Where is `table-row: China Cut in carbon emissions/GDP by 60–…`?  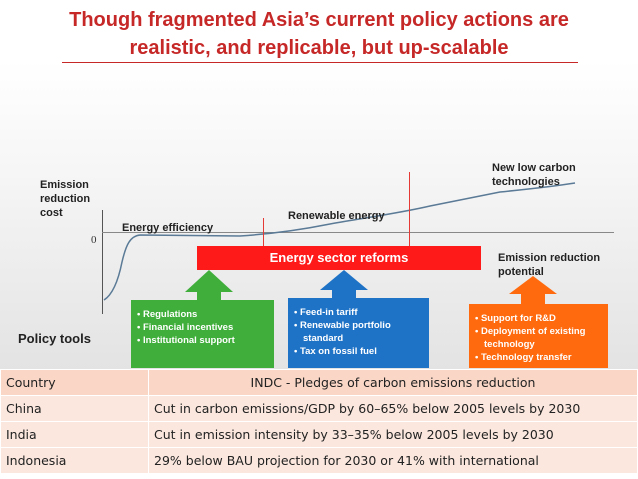 table-row: China Cut in carbon emissions/GDP by 60–… is located at coordinates (319, 408).